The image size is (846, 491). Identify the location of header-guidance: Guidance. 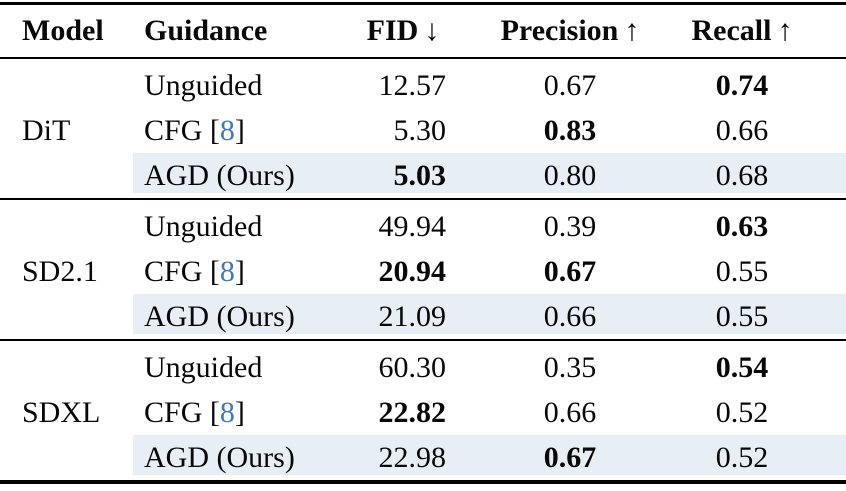
(246, 31).